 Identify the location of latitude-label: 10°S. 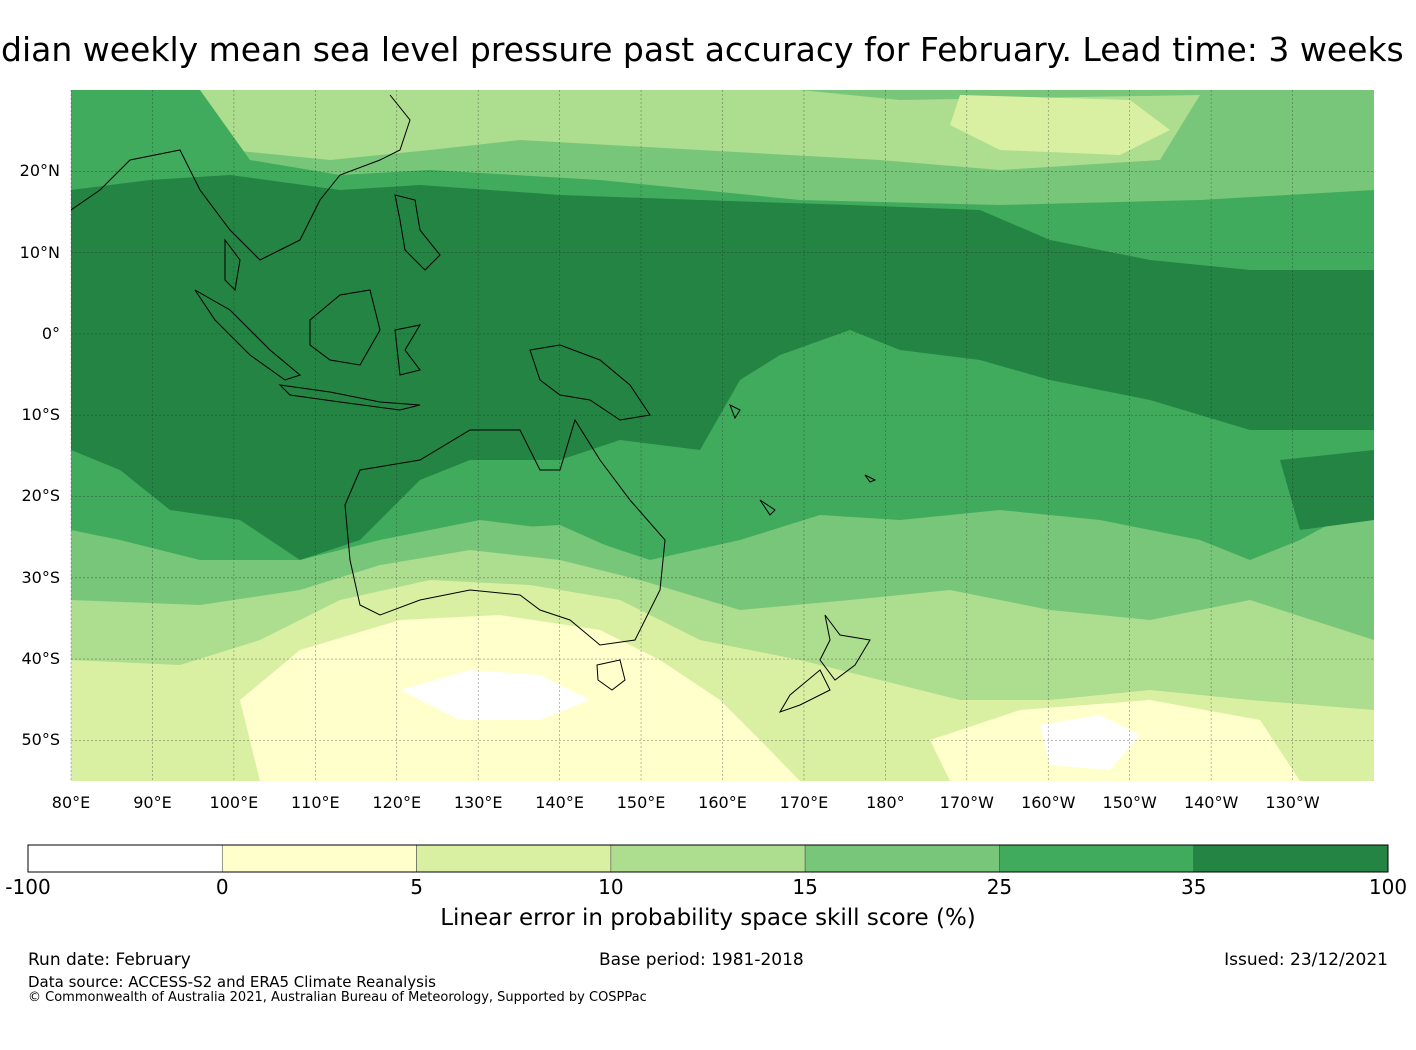
(40, 415).